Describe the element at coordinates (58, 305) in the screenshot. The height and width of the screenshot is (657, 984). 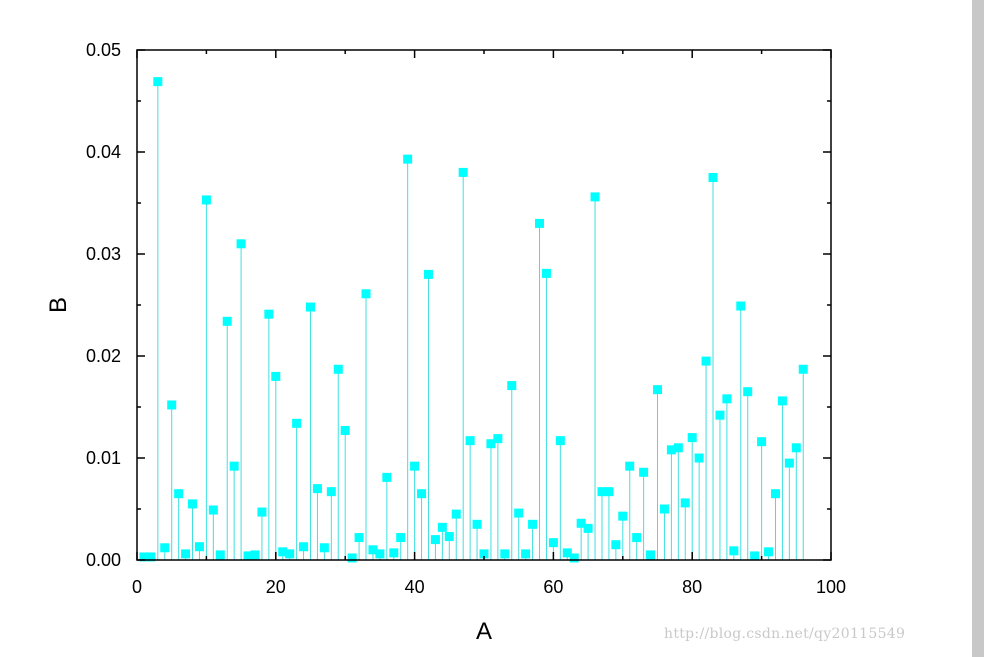
I see `y-axis-title: B` at that location.